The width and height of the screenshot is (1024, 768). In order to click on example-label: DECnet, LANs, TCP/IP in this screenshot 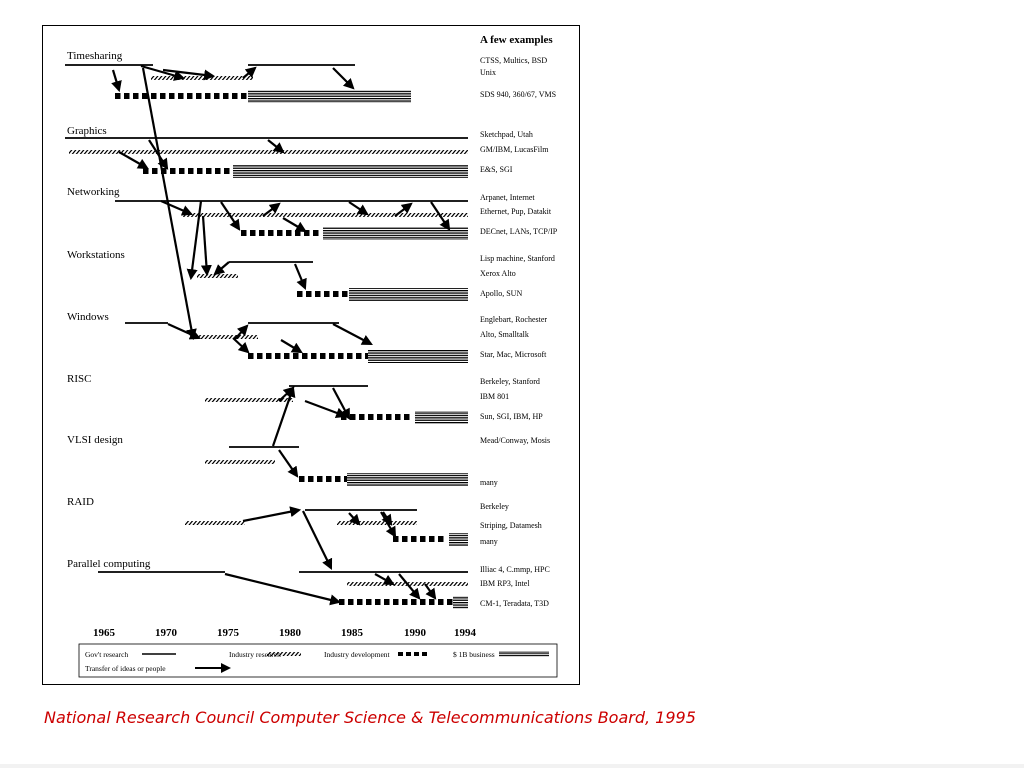, I will do `click(519, 231)`.